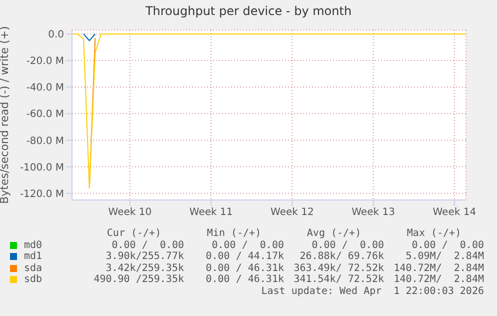 The width and height of the screenshot is (497, 316). Describe the element at coordinates (334, 234) in the screenshot. I see `text: Avg (-/+)` at that location.